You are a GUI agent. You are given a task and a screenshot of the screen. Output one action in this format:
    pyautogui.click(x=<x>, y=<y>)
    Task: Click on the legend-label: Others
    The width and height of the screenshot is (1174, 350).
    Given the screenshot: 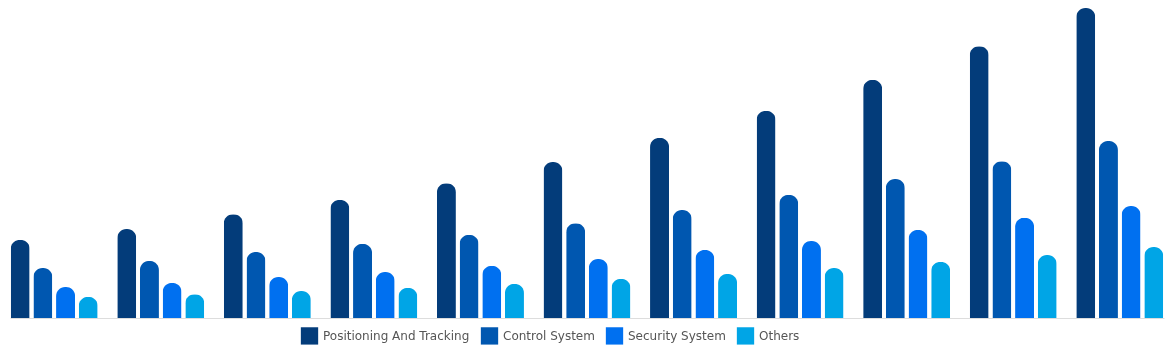 What is the action you would take?
    pyautogui.click(x=779, y=335)
    